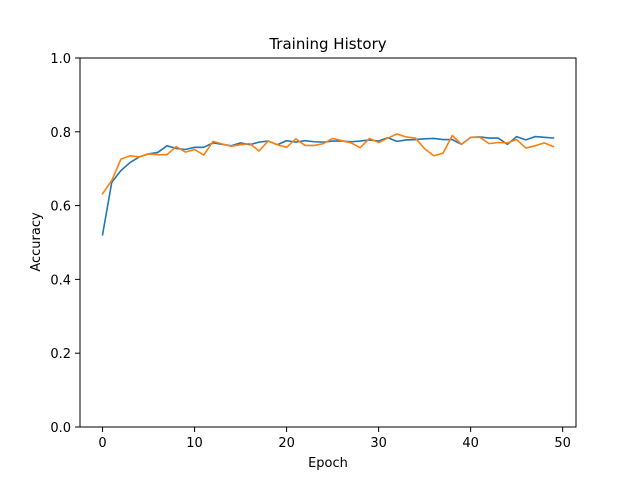 The height and width of the screenshot is (480, 640). What do you see at coordinates (60, 280) in the screenshot?
I see `y-tick-label: 0.4` at bounding box center [60, 280].